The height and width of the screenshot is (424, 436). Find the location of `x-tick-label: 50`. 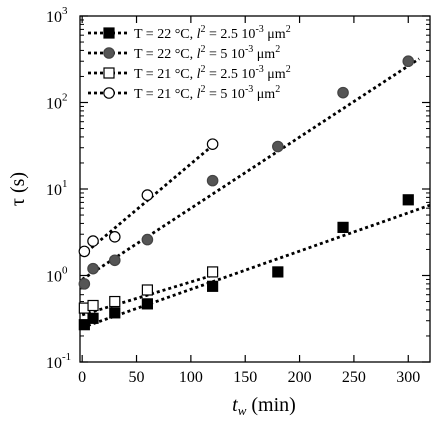

x-tick-label: 50 is located at coordinates (137, 377).